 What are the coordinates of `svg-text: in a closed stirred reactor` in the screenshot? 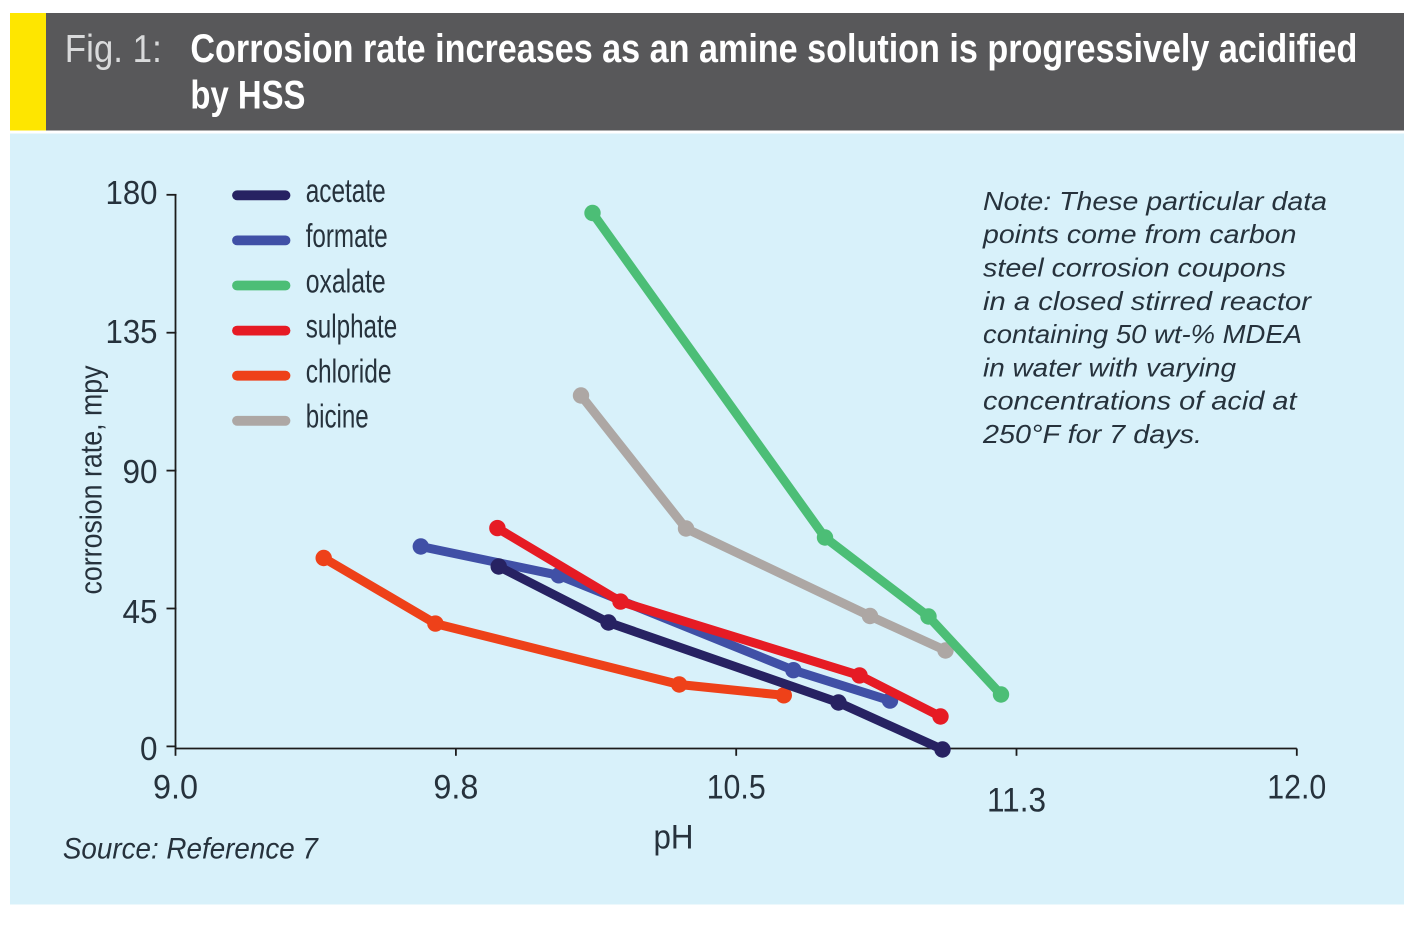 It's located at (1148, 301).